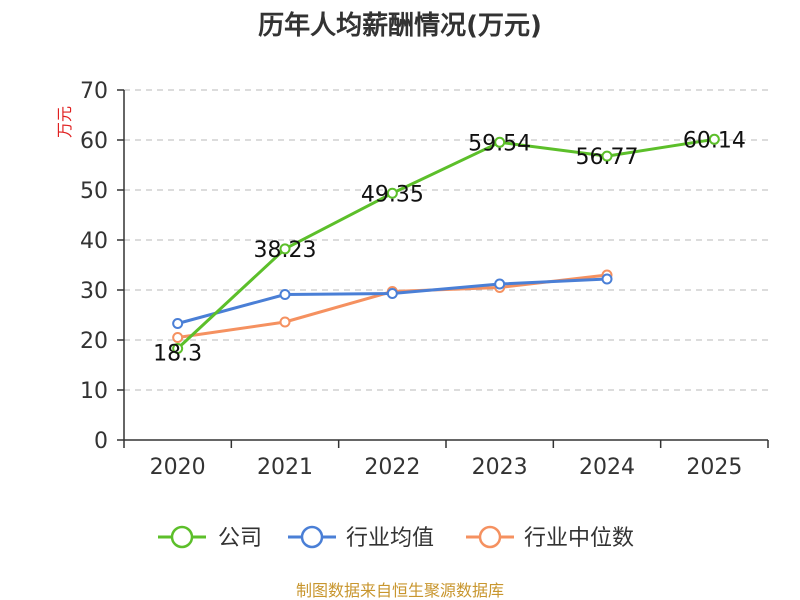 This screenshot has width=800, height=600. What do you see at coordinates (94, 241) in the screenshot?
I see `y-tick-label: 40` at bounding box center [94, 241].